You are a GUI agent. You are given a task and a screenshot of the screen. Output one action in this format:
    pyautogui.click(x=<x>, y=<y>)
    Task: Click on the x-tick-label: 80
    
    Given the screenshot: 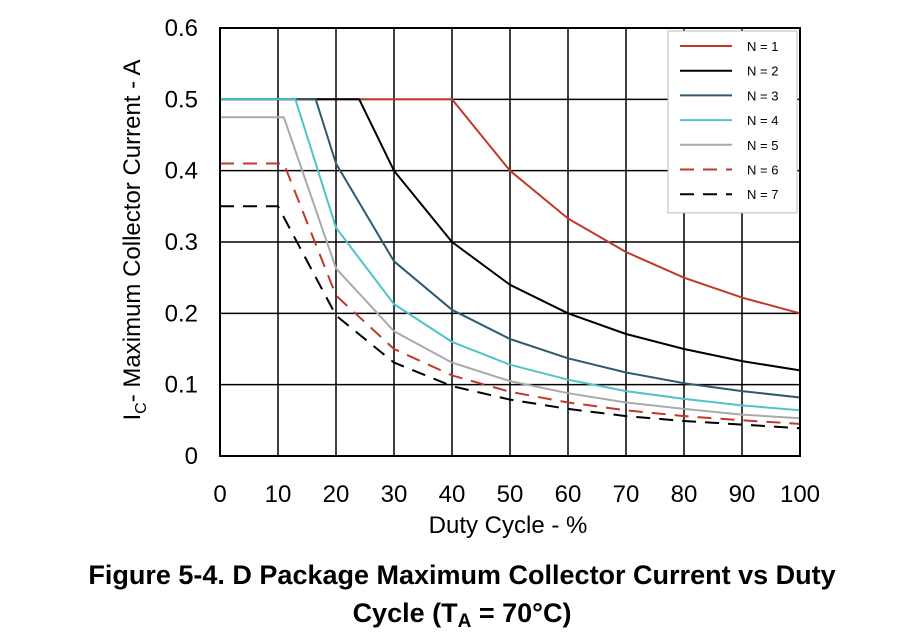 What is the action you would take?
    pyautogui.click(x=684, y=494)
    